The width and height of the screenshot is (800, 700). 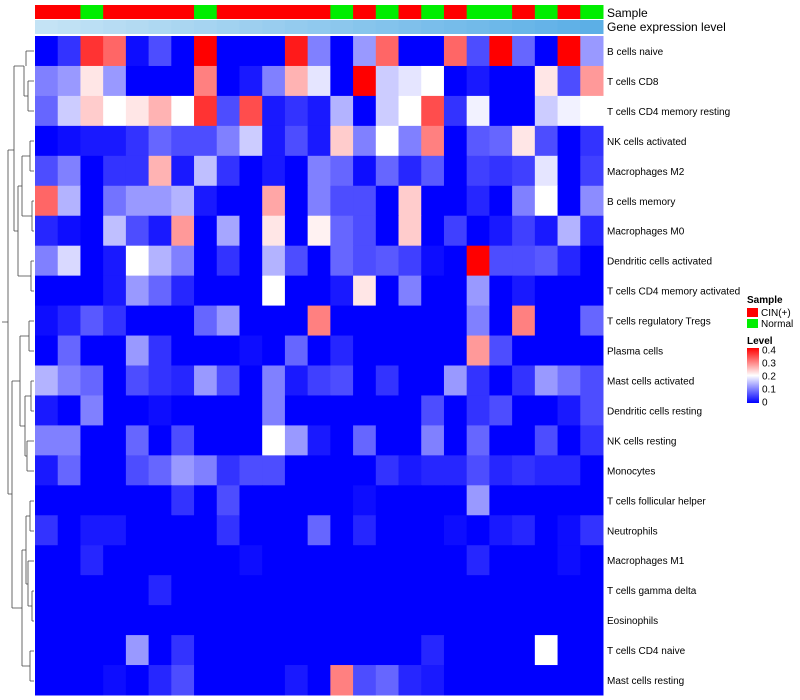 I want to click on row-label: T cells follicular helper, so click(x=656, y=501).